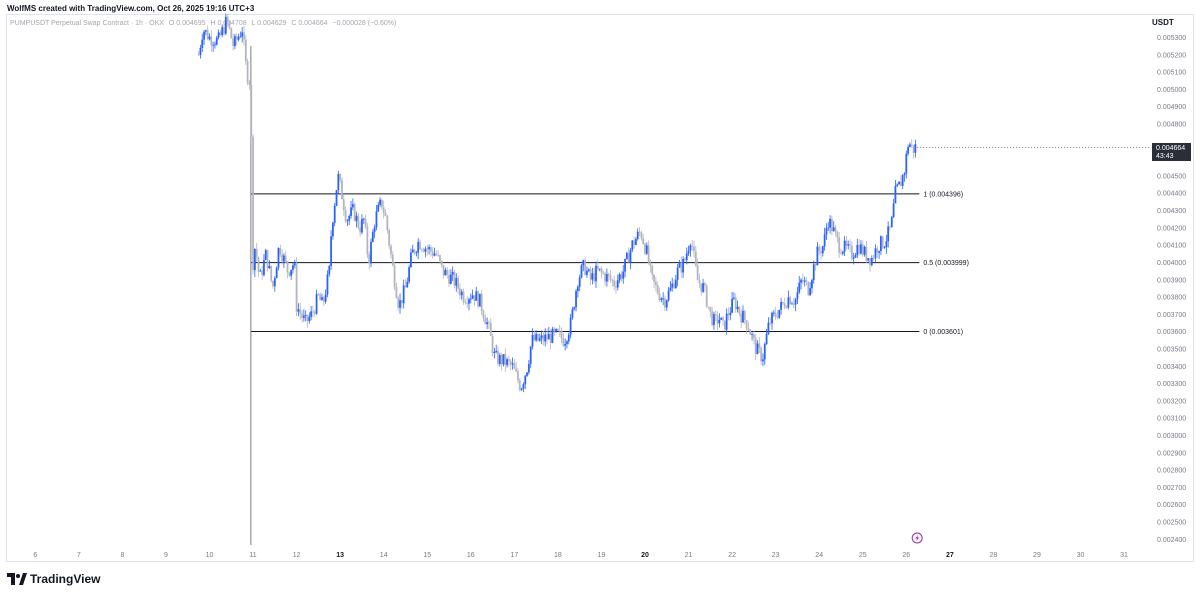  What do you see at coordinates (53, 579) in the screenshot?
I see `tradingview-logo: TradingView` at bounding box center [53, 579].